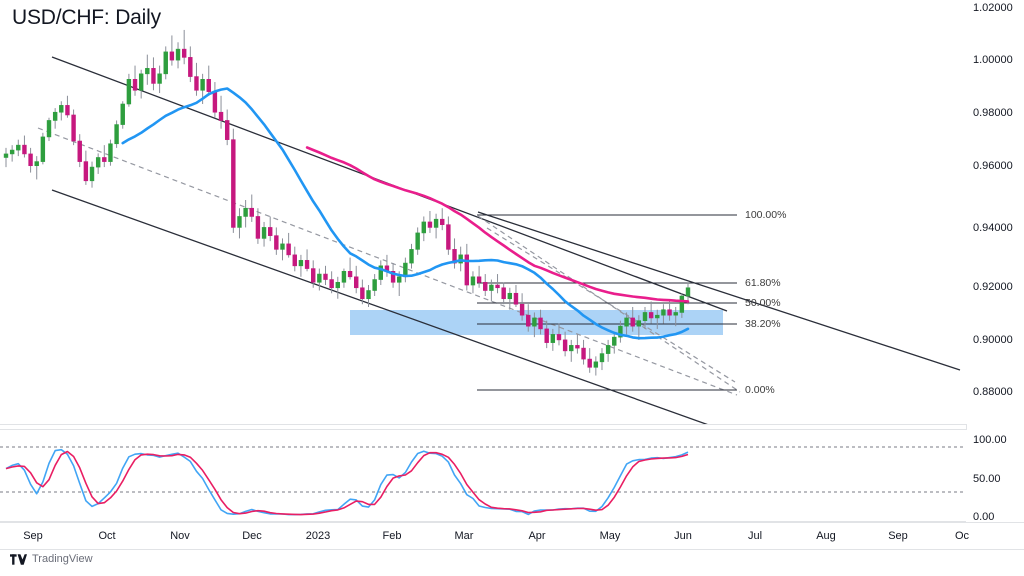 This screenshot has width=1024, height=576. I want to click on stochastic-k-line, so click(347, 482).